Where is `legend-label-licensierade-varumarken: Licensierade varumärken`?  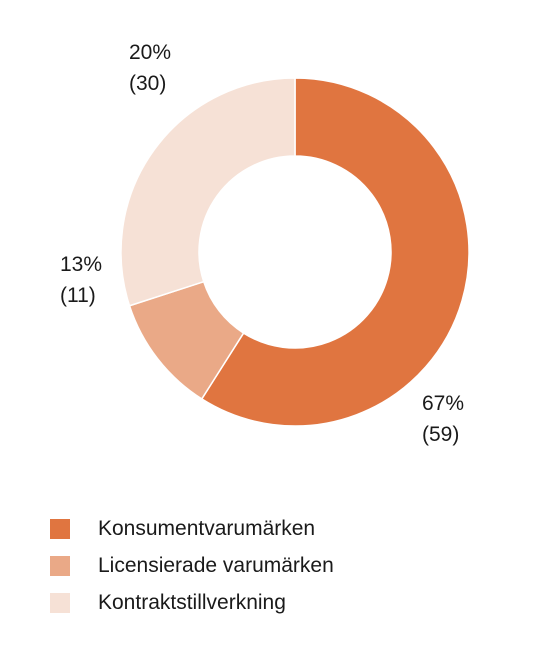
legend-label-licensierade-varumarken: Licensierade varumärken is located at coordinates (216, 565).